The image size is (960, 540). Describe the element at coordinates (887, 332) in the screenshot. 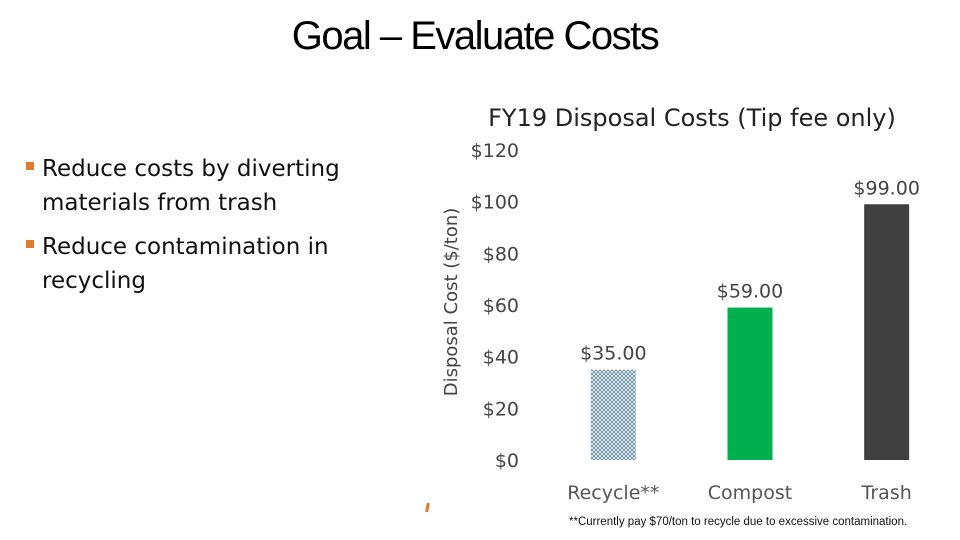

I see `bar-trash` at that location.